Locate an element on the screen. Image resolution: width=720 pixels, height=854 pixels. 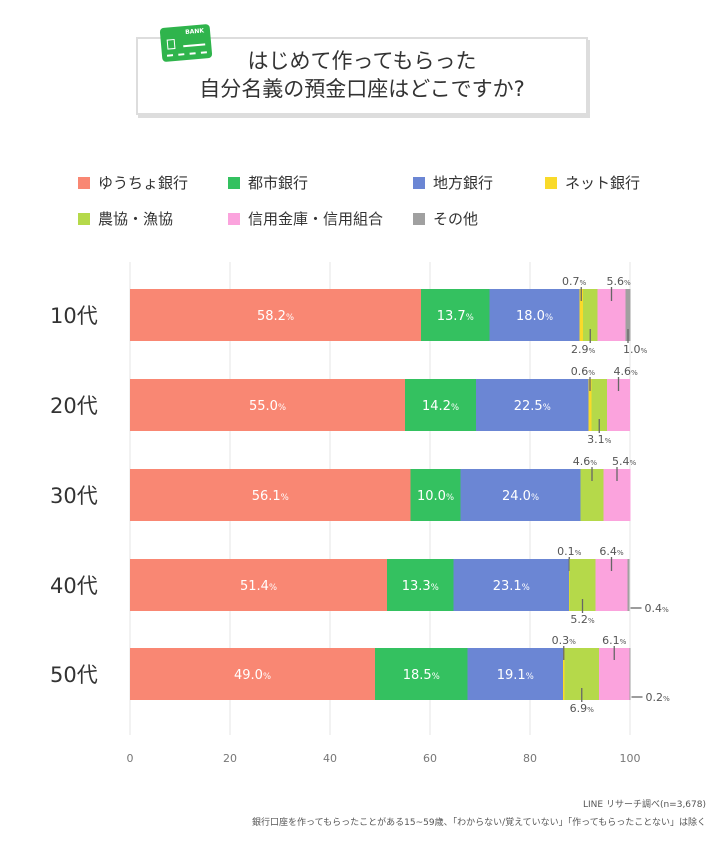
data-label: 24.0% is located at coordinates (520, 496).